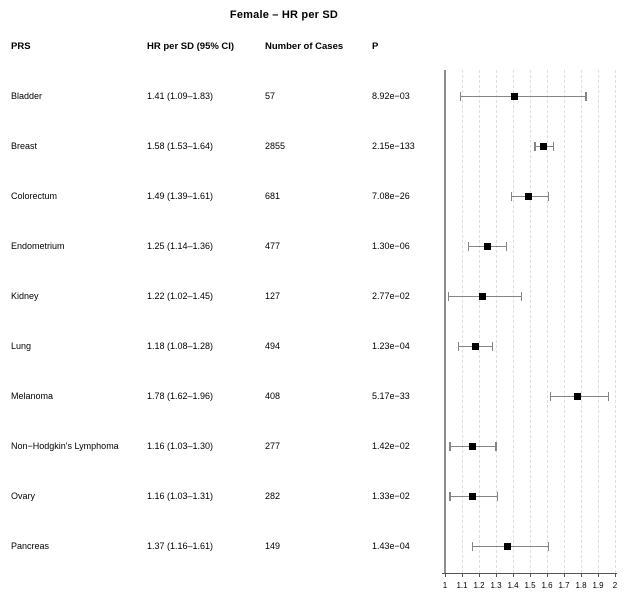 This screenshot has height=602, width=631. What do you see at coordinates (32, 396) in the screenshot?
I see `prs-label: Melanoma` at bounding box center [32, 396].